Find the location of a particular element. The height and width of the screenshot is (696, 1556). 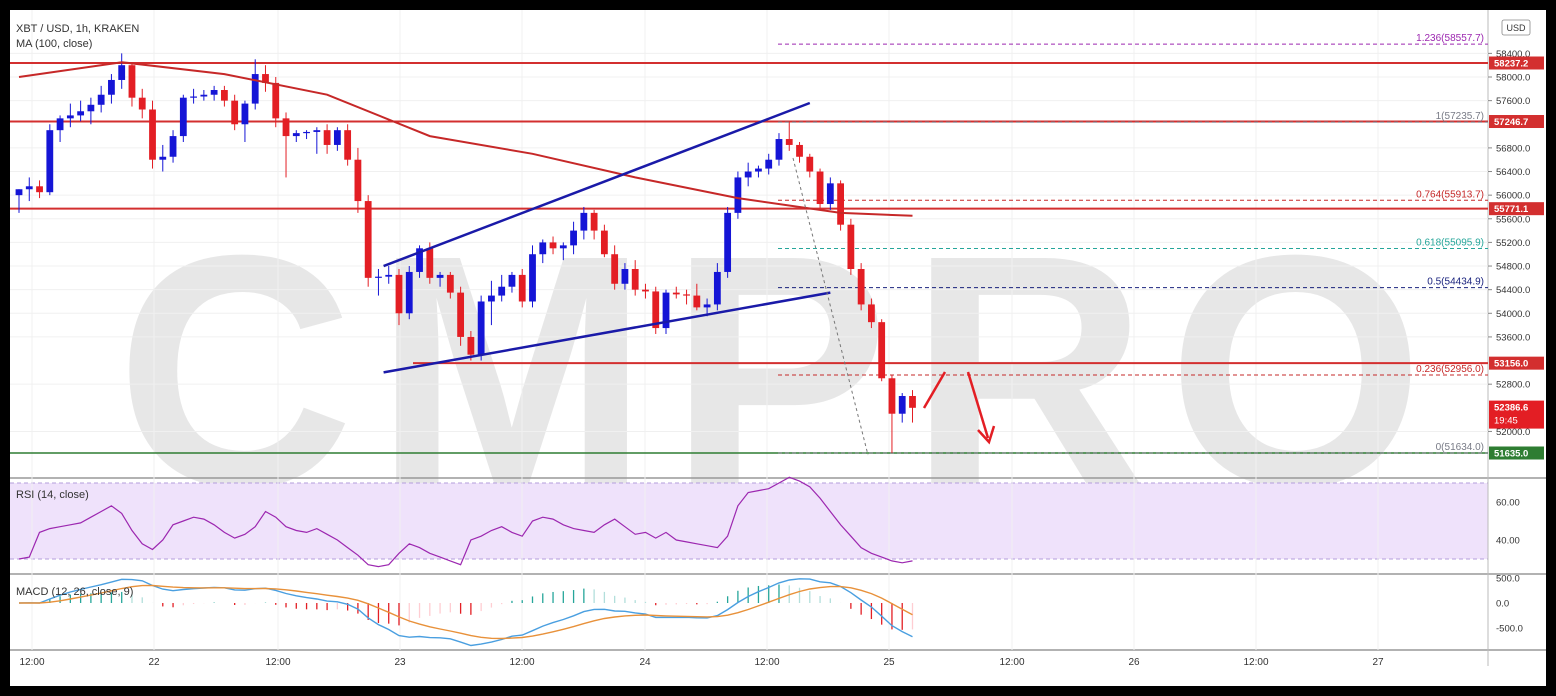

ma-line is located at coordinates (465, 139).